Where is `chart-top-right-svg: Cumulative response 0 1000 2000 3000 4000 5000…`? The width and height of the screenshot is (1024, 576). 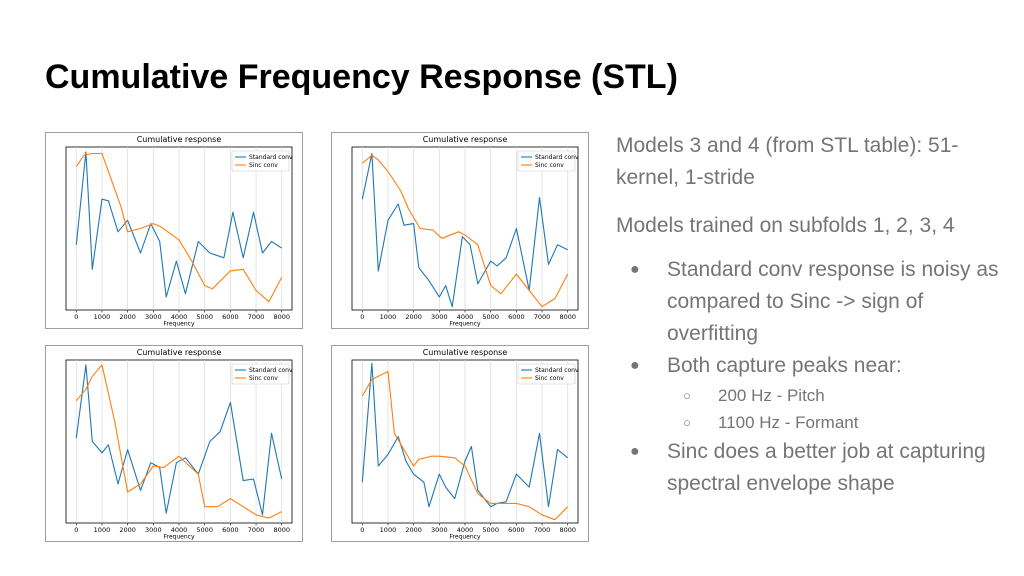 chart-top-right-svg: Cumulative response 0 1000 2000 3000 4000 5000… is located at coordinates (465, 231).